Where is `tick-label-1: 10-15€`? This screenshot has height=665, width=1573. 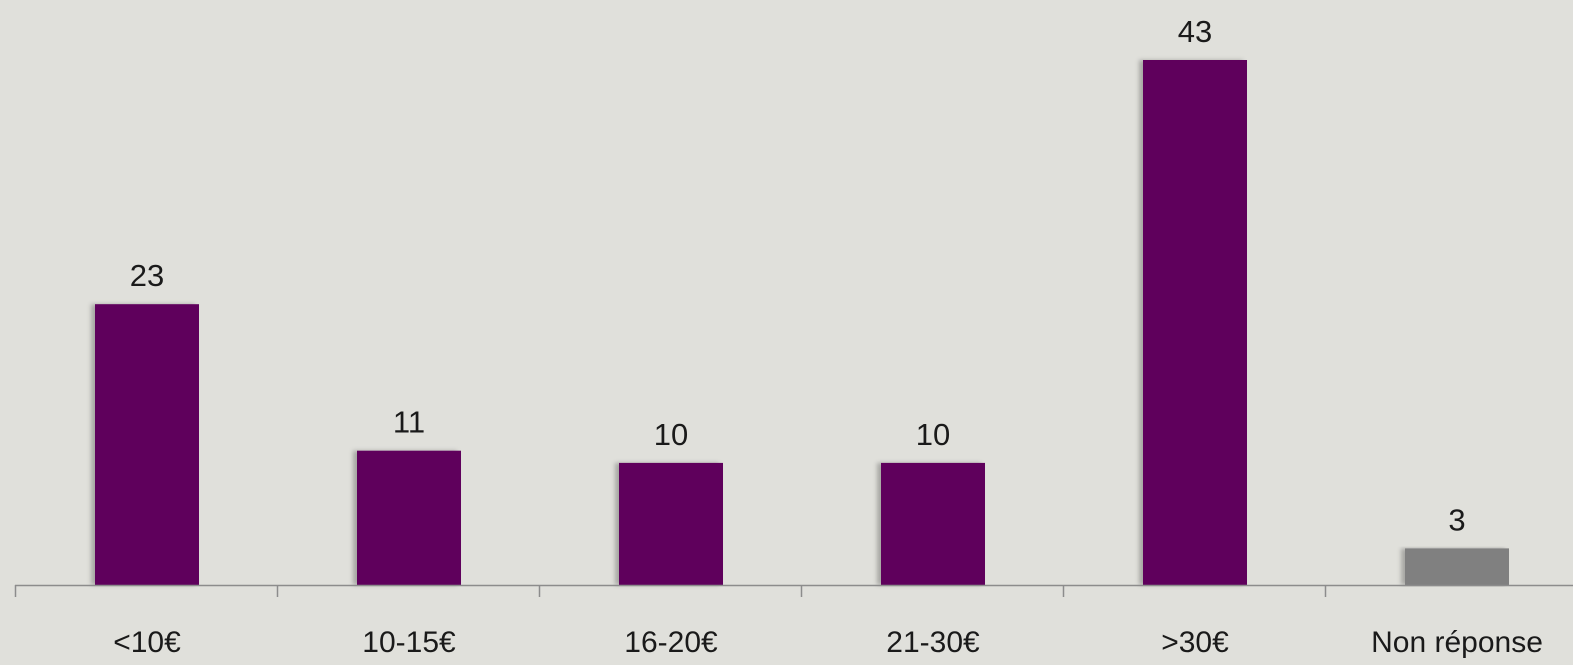 tick-label-1: 10-15€ is located at coordinates (409, 642).